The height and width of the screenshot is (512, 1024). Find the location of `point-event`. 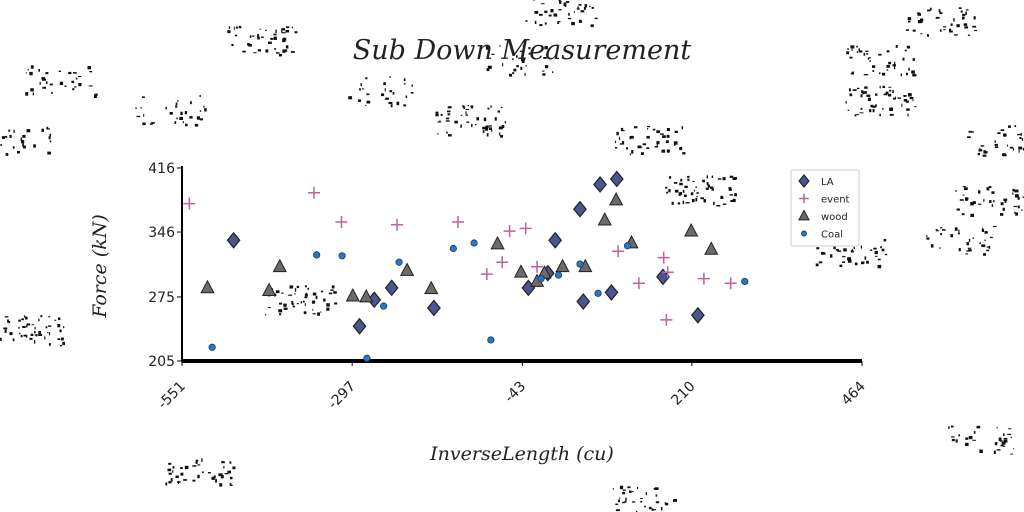

point-event is located at coordinates (341, 221).